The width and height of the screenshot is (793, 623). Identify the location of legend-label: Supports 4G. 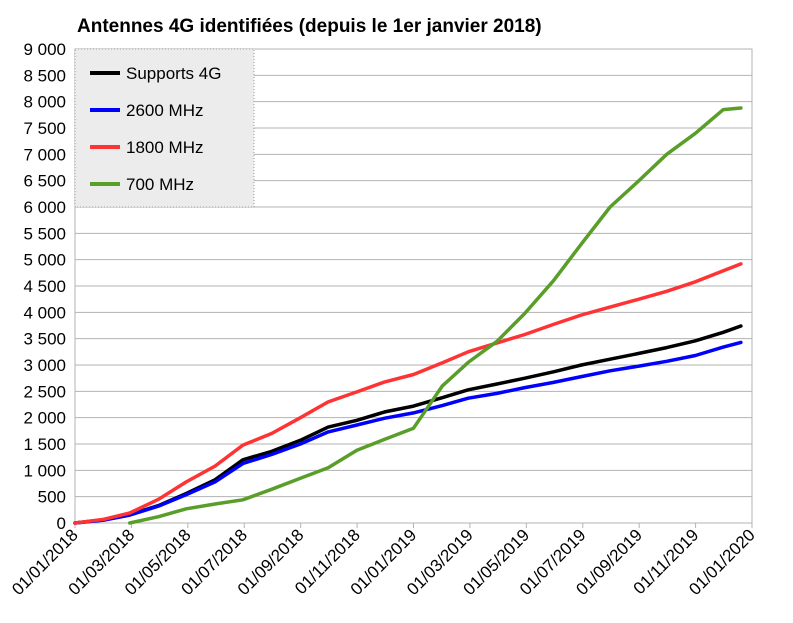
(173, 73).